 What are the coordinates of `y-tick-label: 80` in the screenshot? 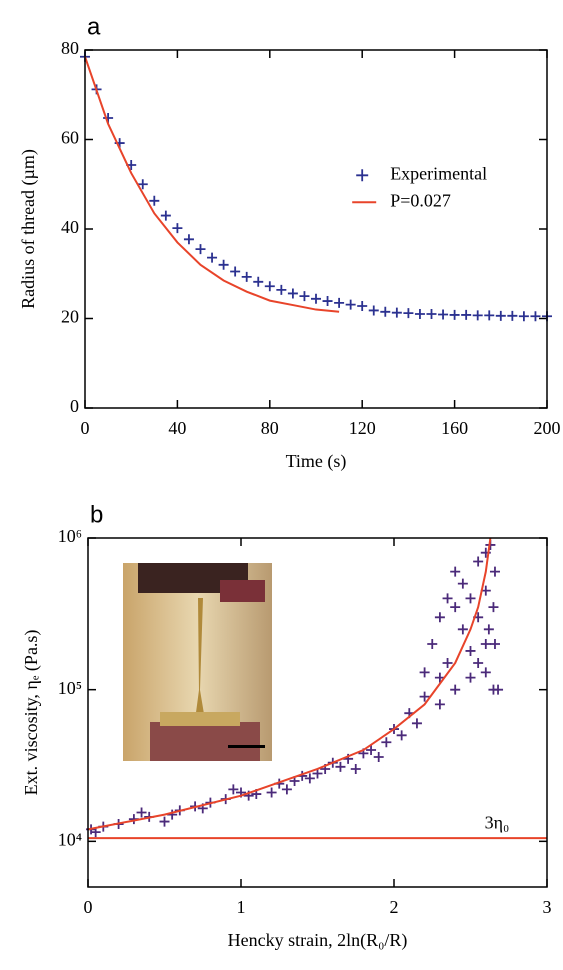 It's located at (70, 48).